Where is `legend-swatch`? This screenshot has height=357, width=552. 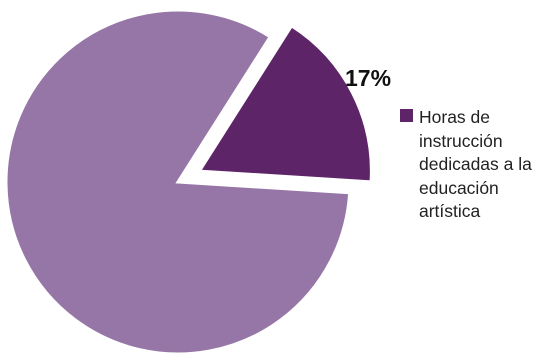
legend-swatch is located at coordinates (406, 115).